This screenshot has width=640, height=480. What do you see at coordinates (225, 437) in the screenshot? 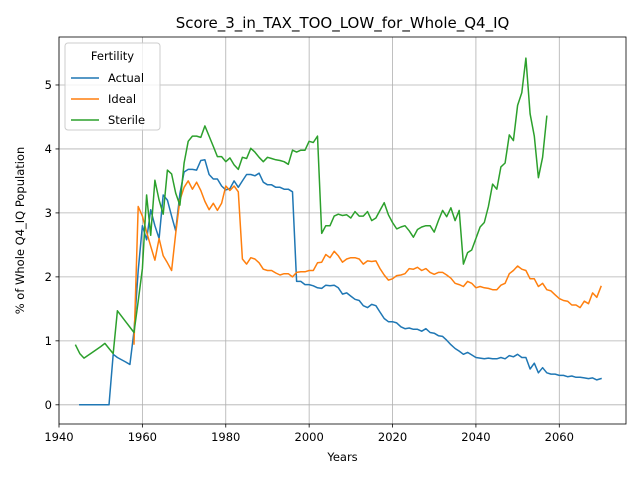
I see `x-tick-label: 1980` at bounding box center [225, 437].